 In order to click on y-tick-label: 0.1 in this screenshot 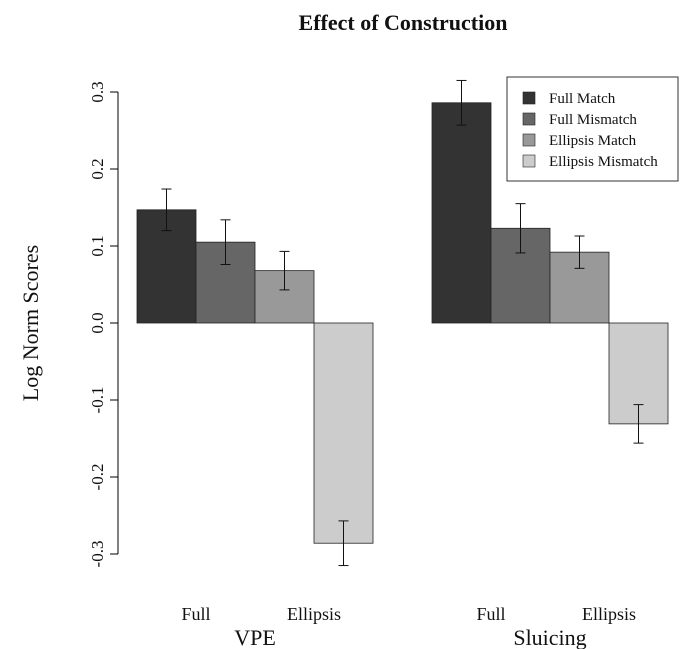, I will do `click(97, 245)`.